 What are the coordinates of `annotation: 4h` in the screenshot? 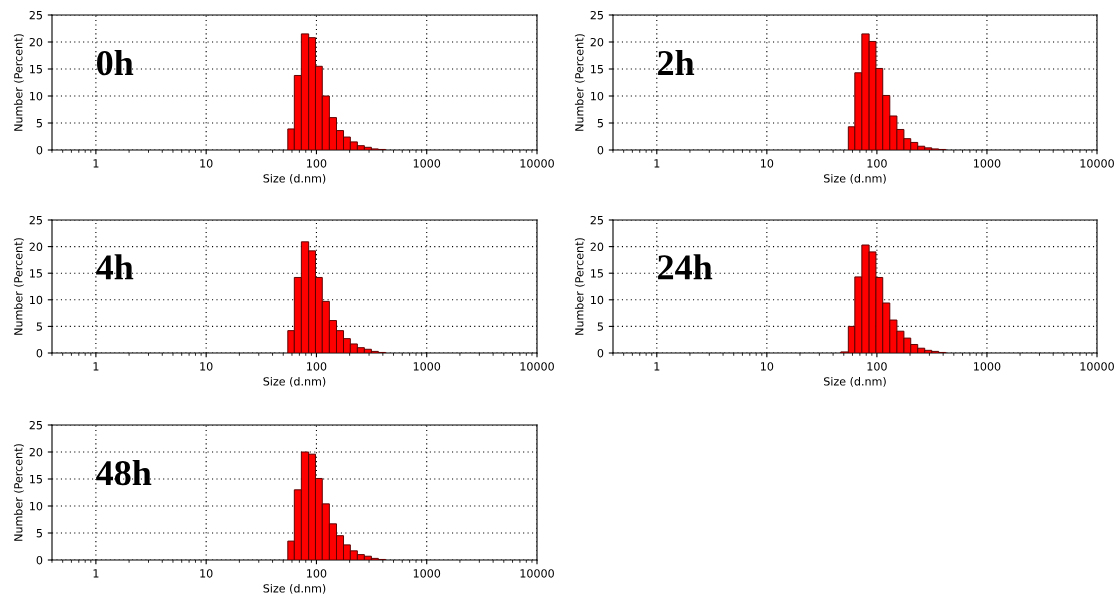 It's located at (115, 267).